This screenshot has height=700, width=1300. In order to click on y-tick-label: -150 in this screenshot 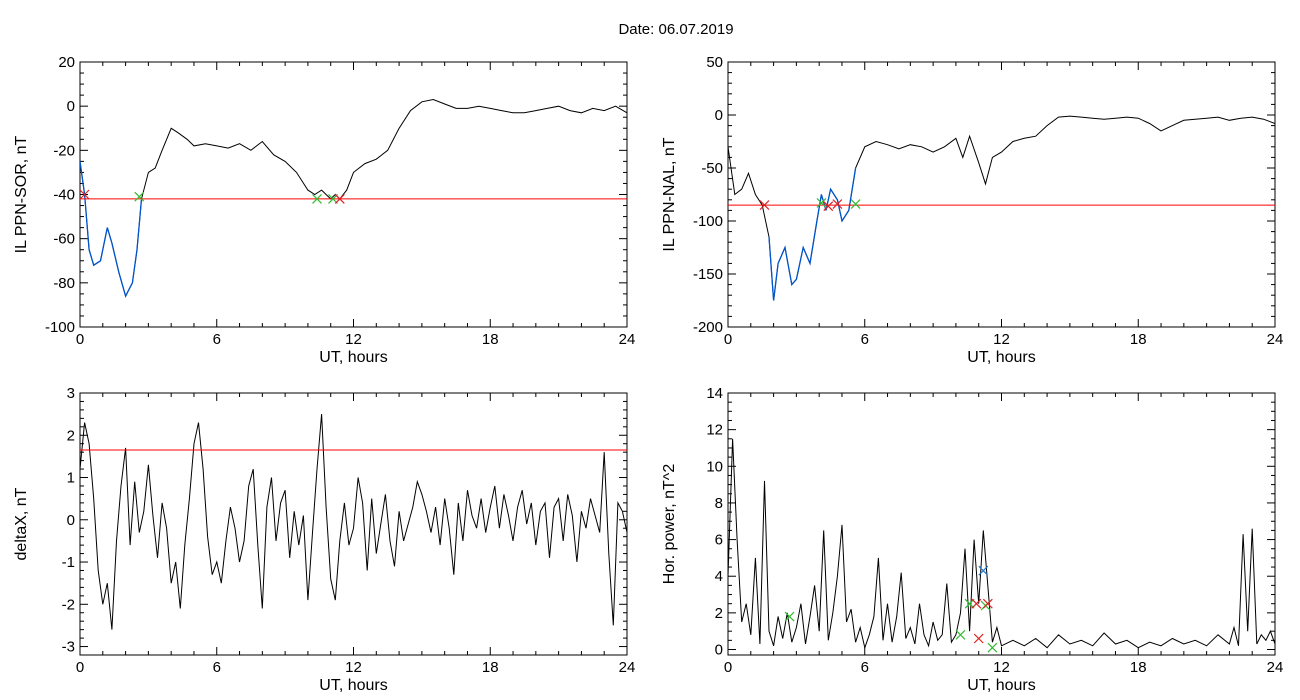, I will do `click(708, 274)`.